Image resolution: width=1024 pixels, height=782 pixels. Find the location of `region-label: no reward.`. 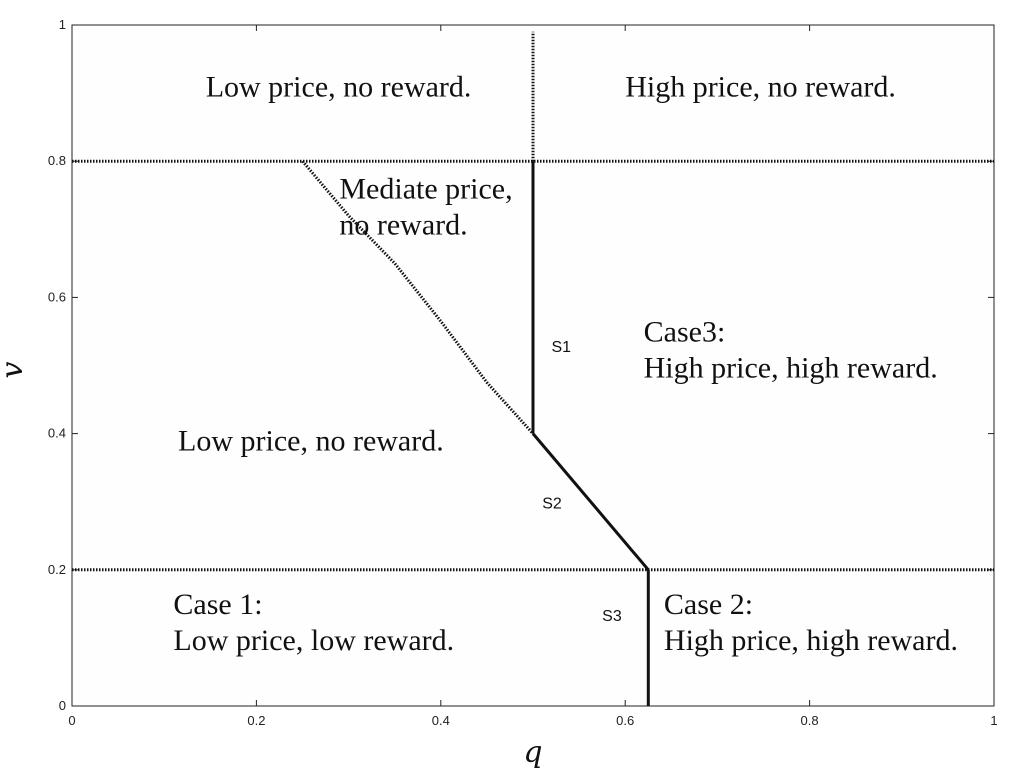

region-label: no reward. is located at coordinates (403, 225).